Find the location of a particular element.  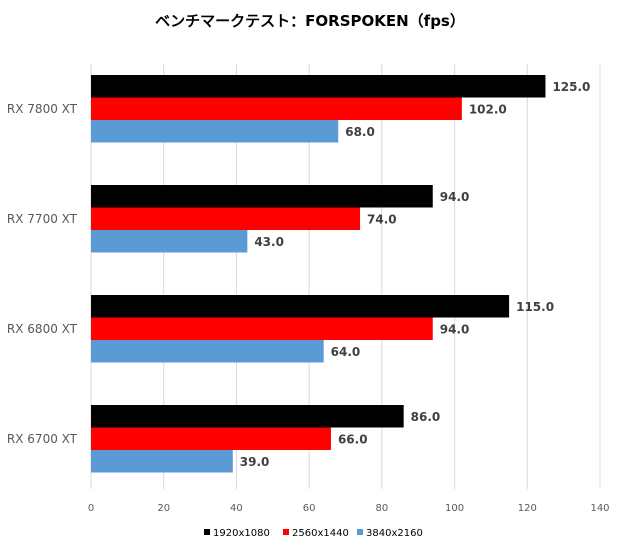

category-label: RX 6700 XT is located at coordinates (42, 439).